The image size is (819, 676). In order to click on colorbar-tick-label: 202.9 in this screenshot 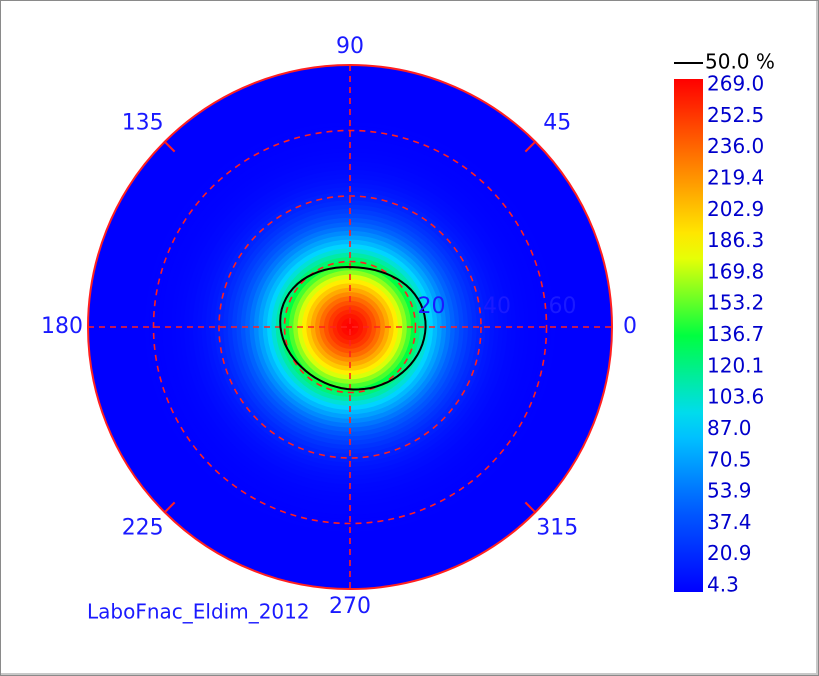, I will do `click(735, 209)`.